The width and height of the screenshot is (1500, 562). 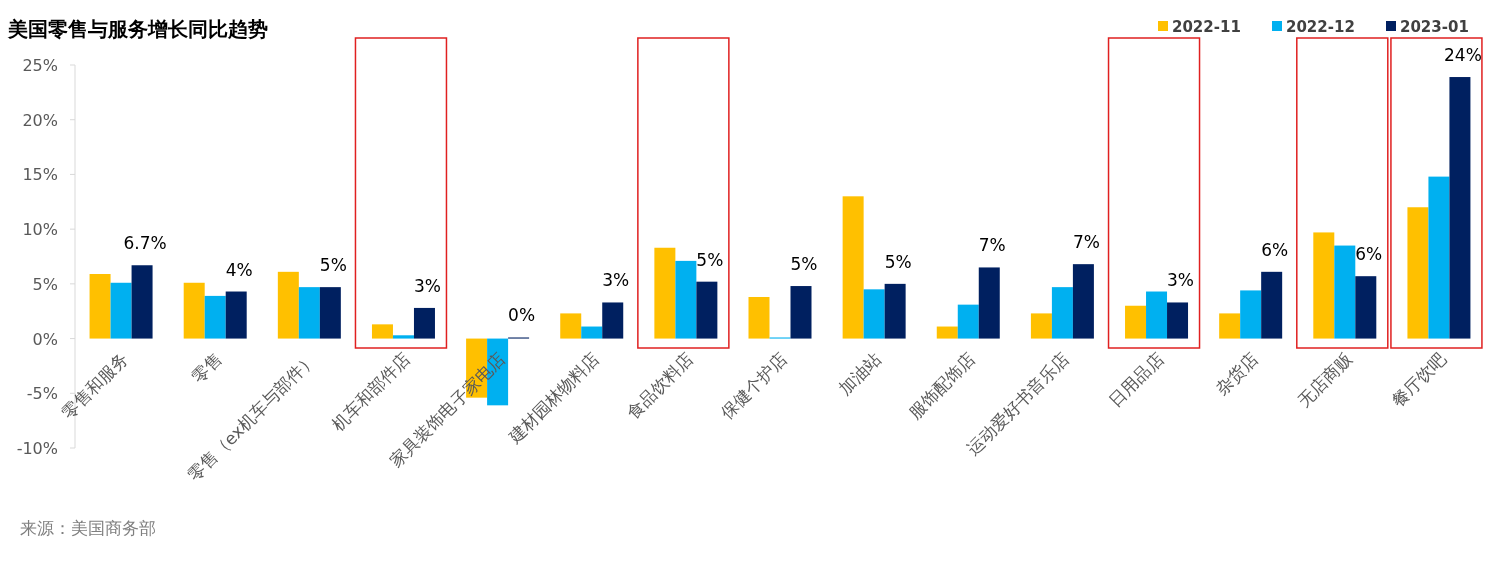 I want to click on y-tick-label: -10%, so click(x=37, y=448).